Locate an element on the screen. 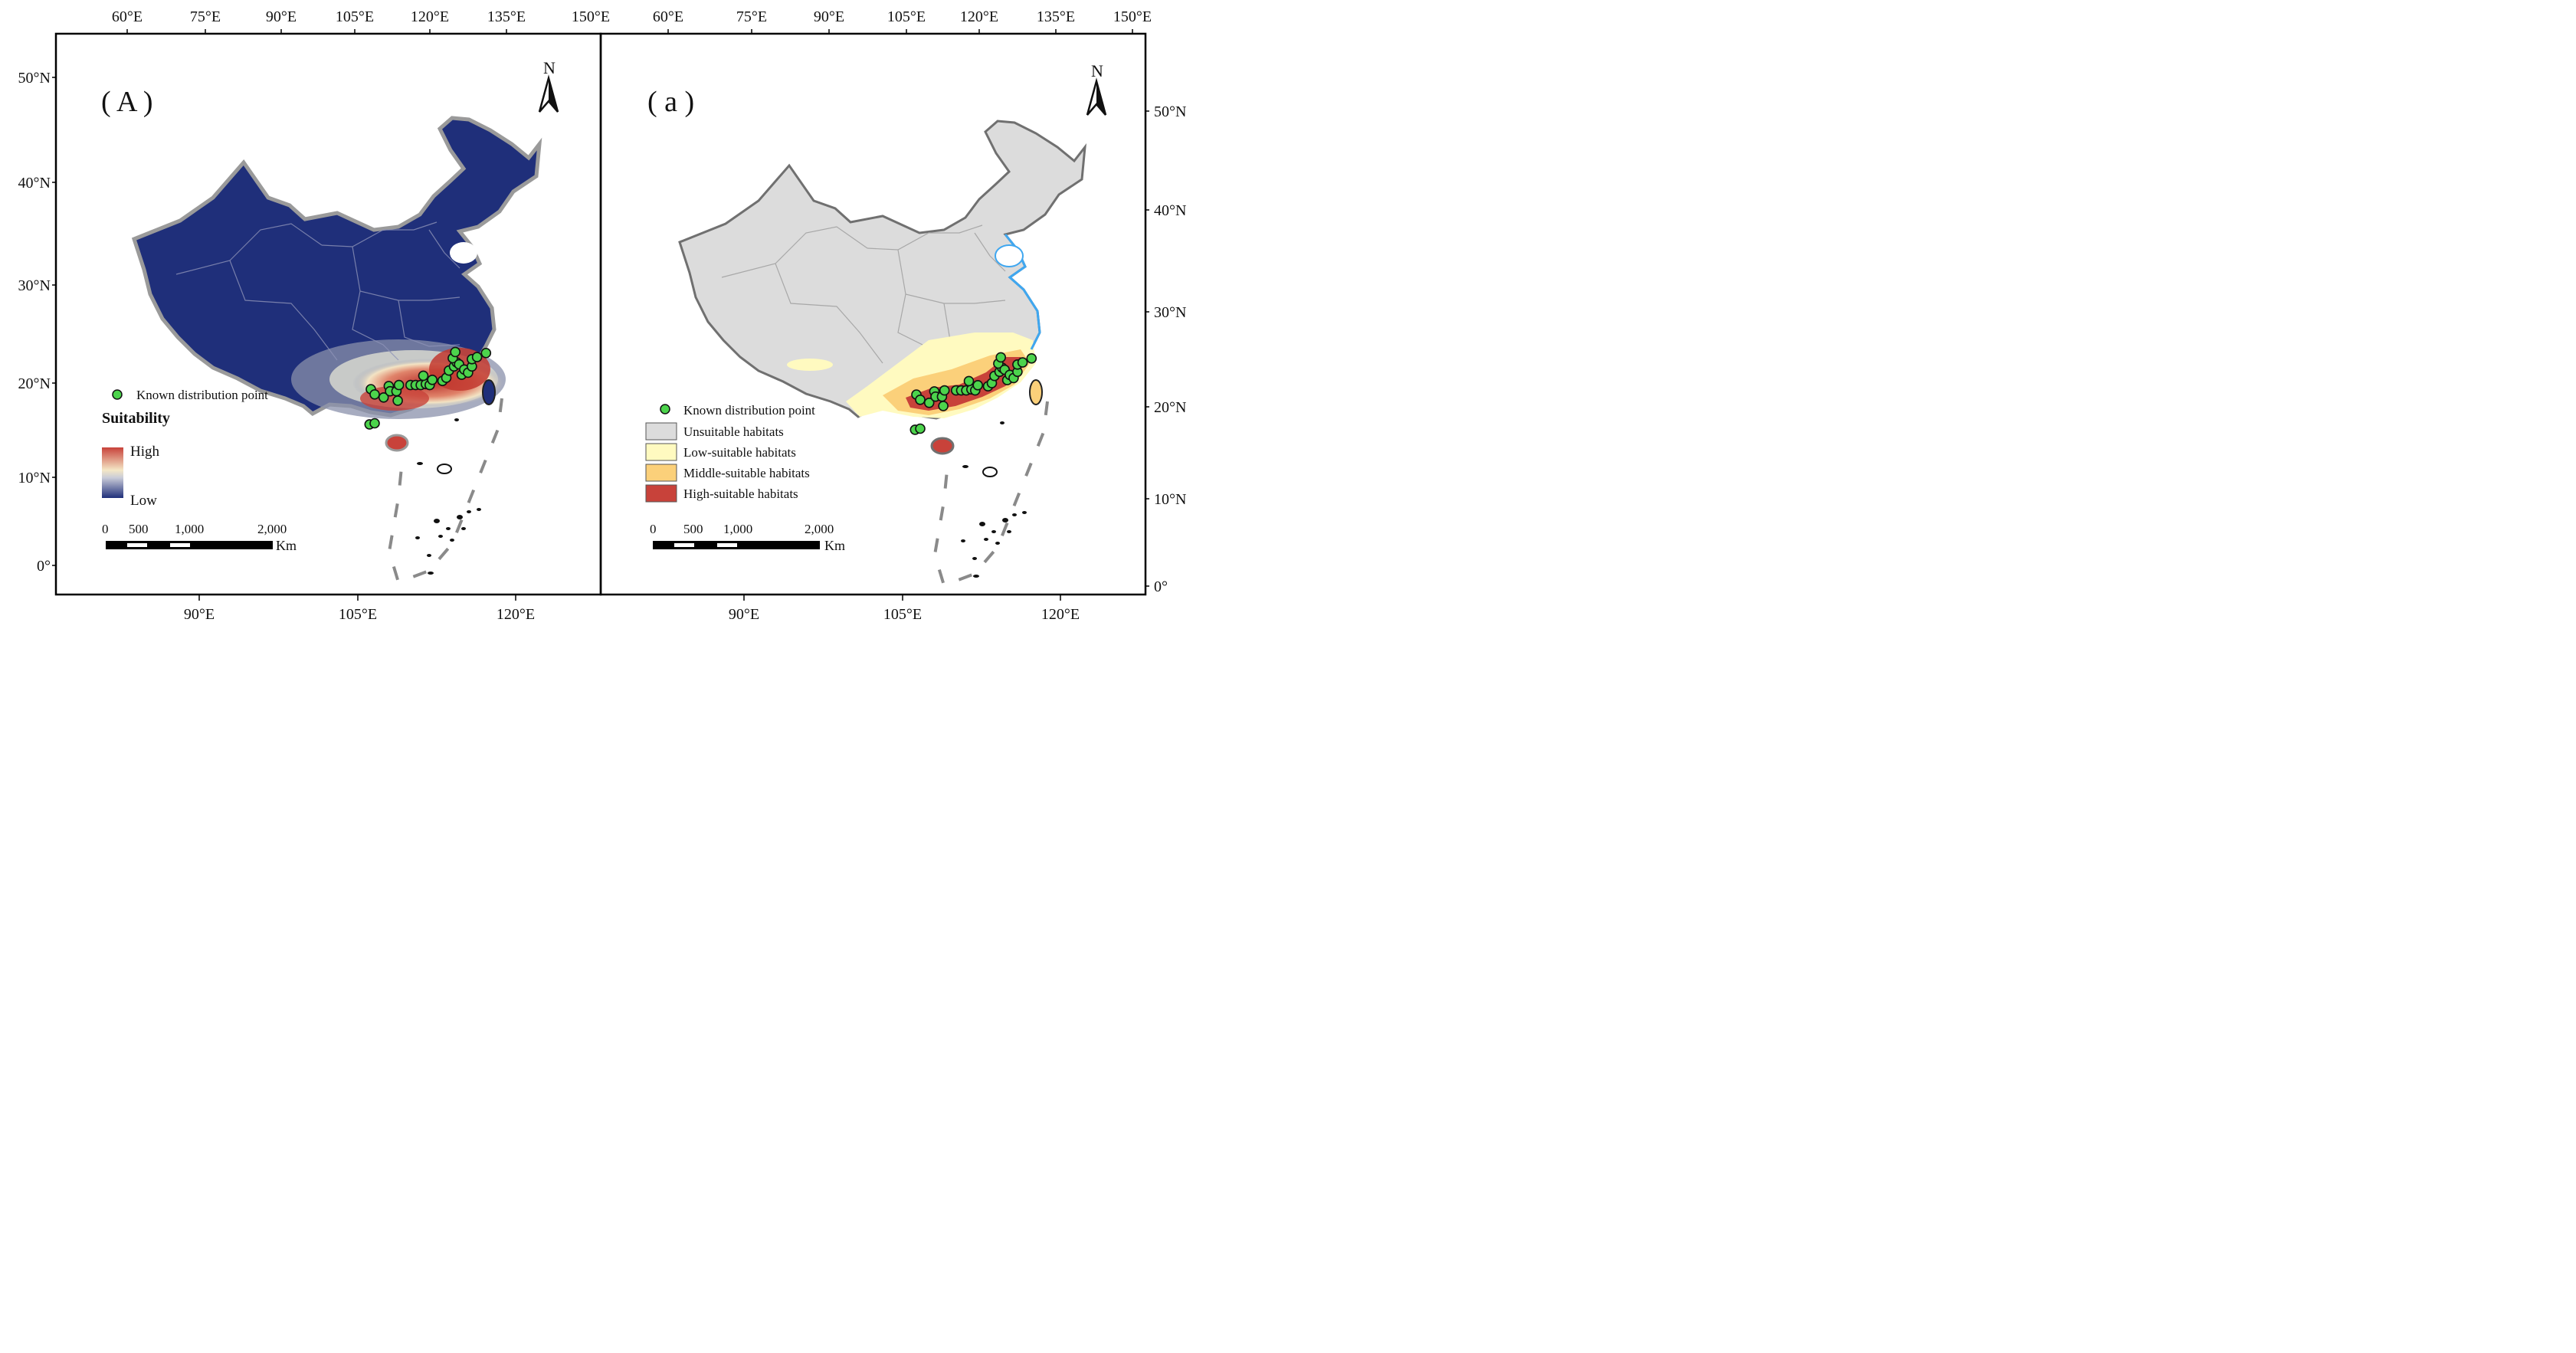 The width and height of the screenshot is (2576, 1353). known-points-A is located at coordinates (428, 388).